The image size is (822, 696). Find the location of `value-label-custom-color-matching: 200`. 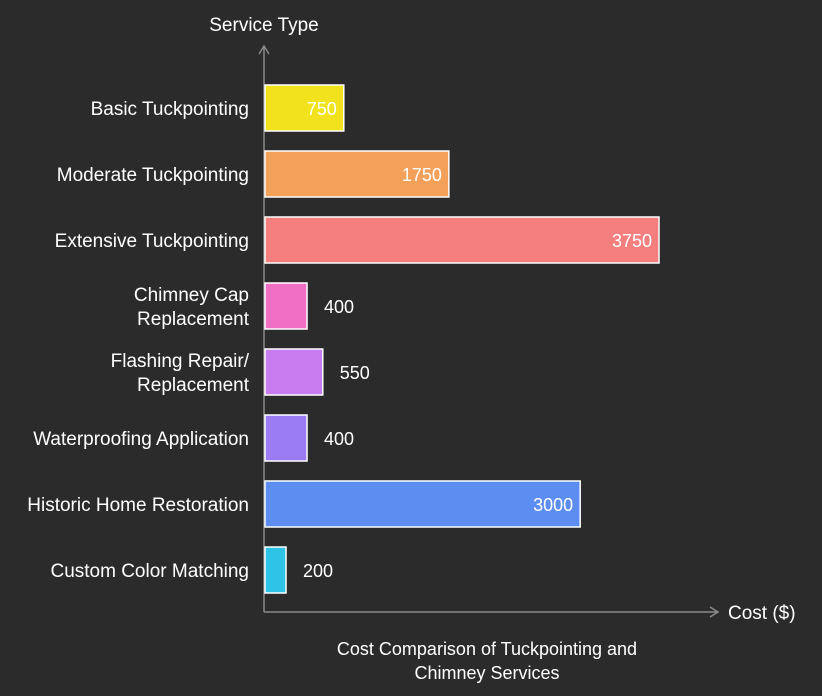

value-label-custom-color-matching: 200 is located at coordinates (318, 571).